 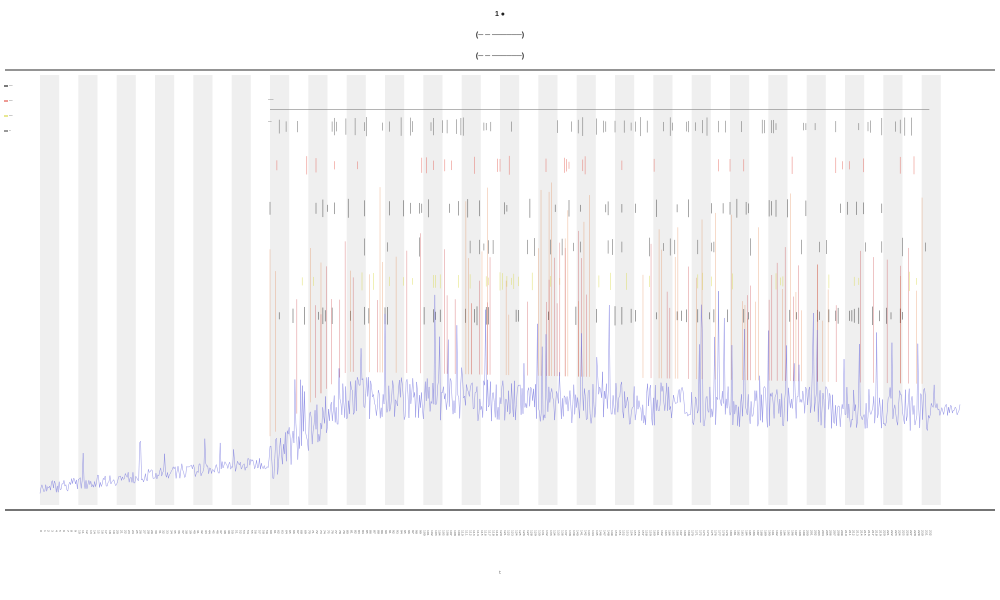 I want to click on x-tick-label: 200, so click(x=808, y=533).